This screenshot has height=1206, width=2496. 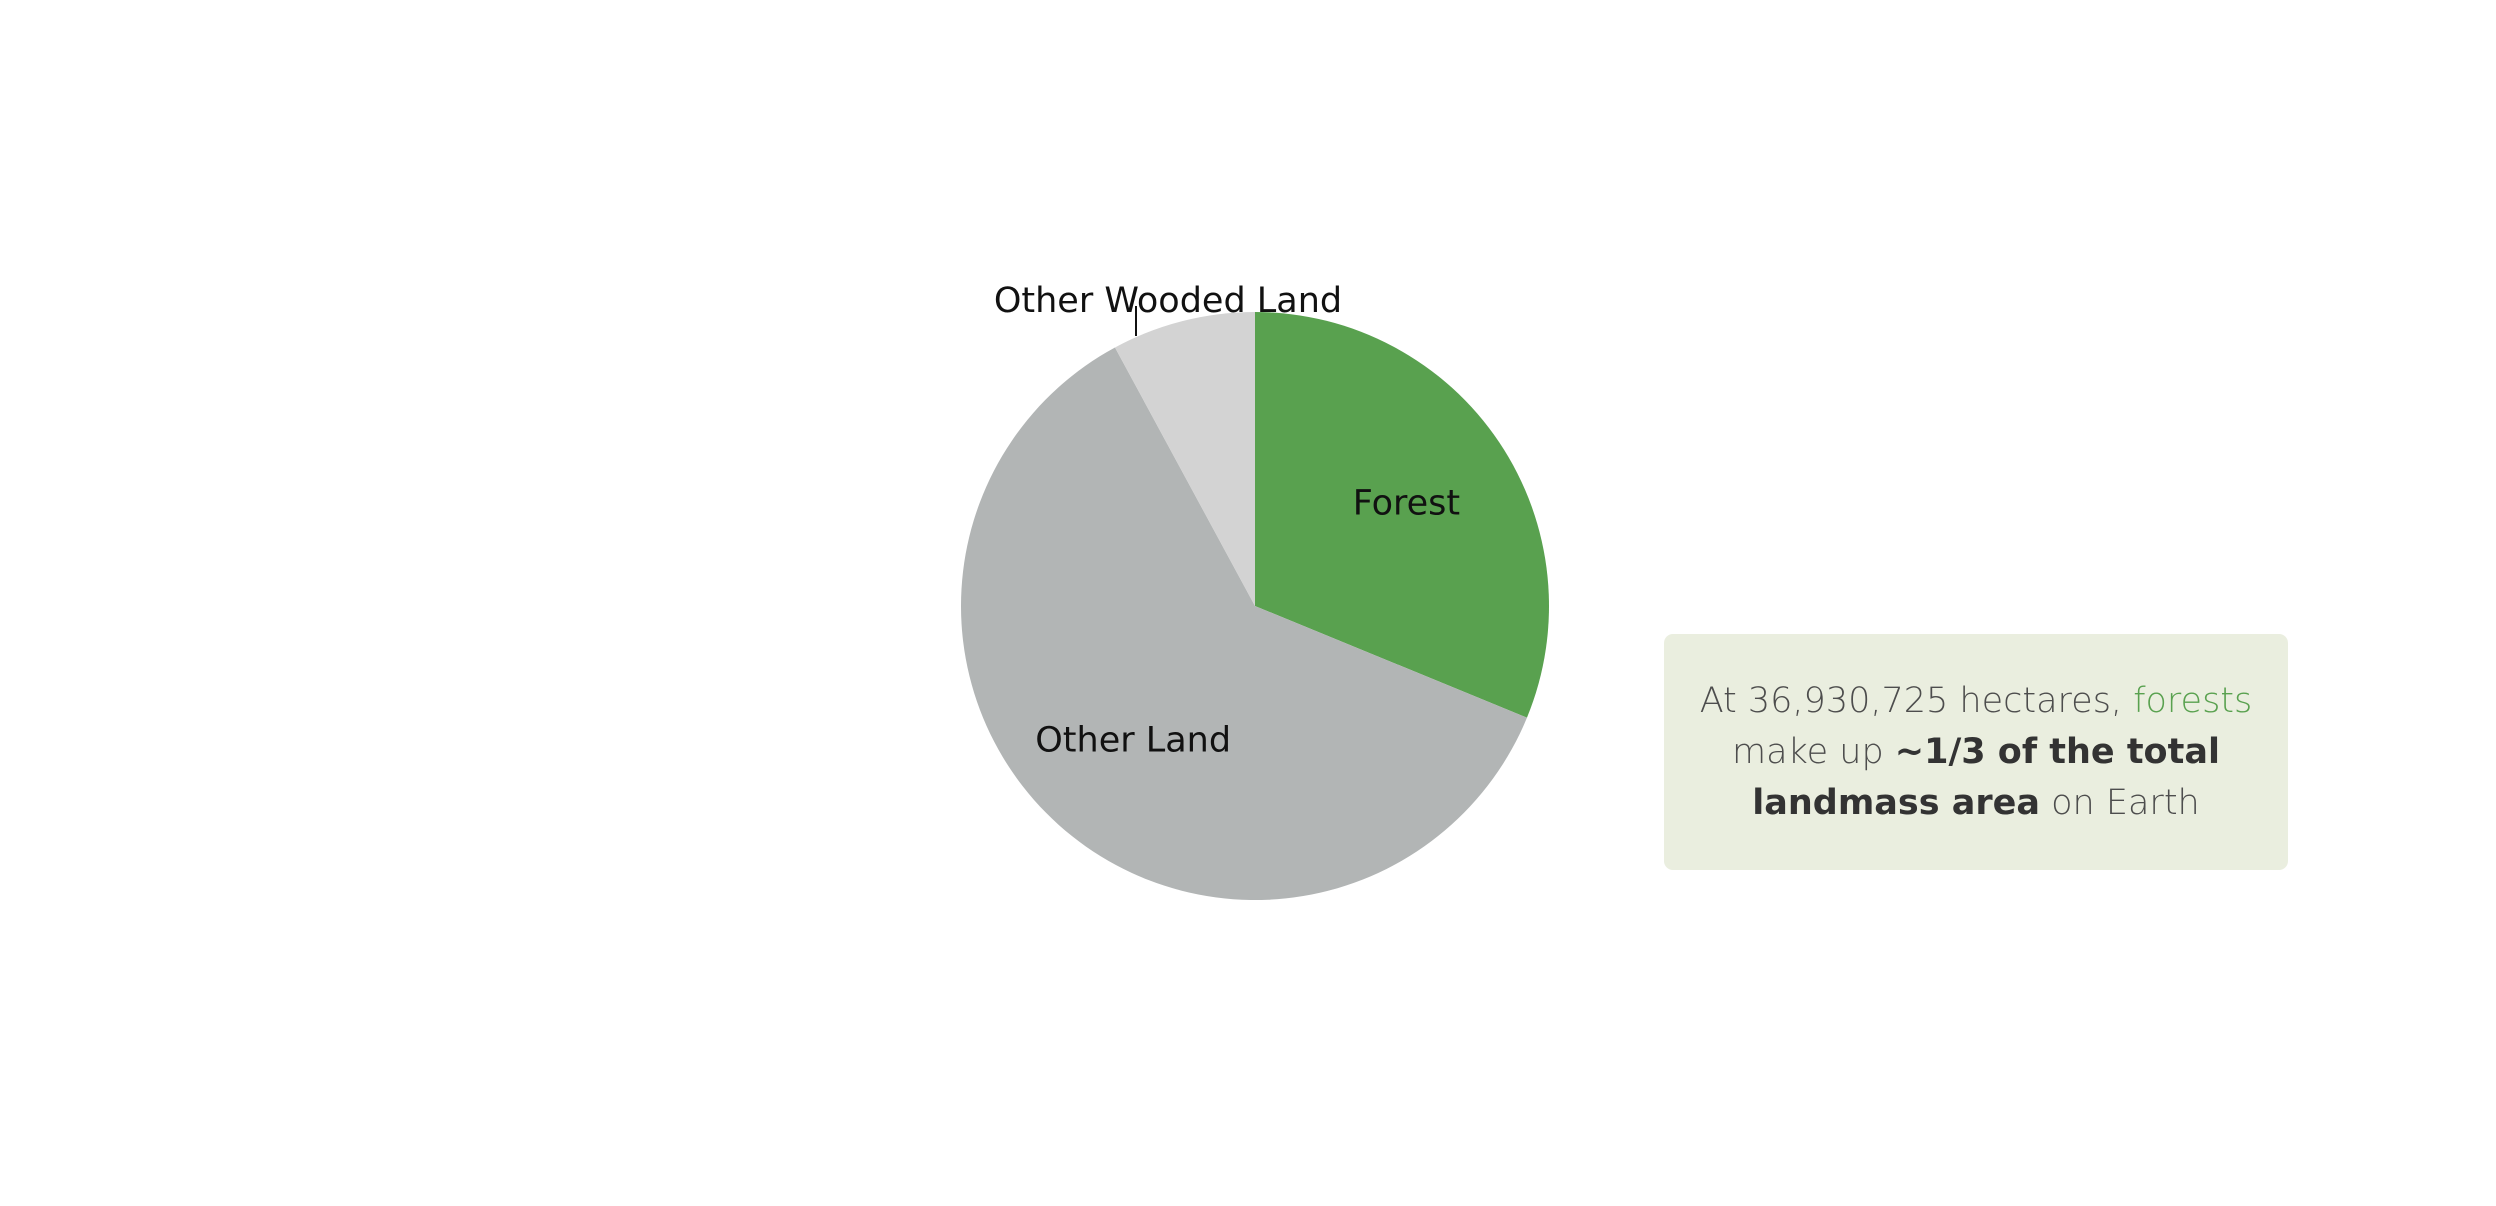 I want to click on pie-slices, so click(x=1254, y=606).